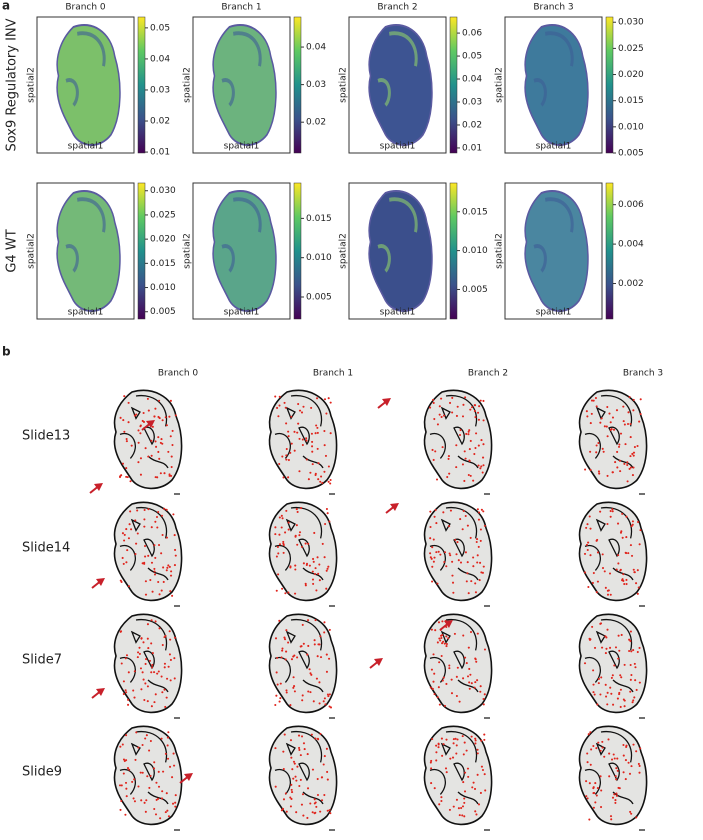 This screenshot has height=840, width=703. I want to click on colorbar-tick-label: 0.020, so click(163, 240).